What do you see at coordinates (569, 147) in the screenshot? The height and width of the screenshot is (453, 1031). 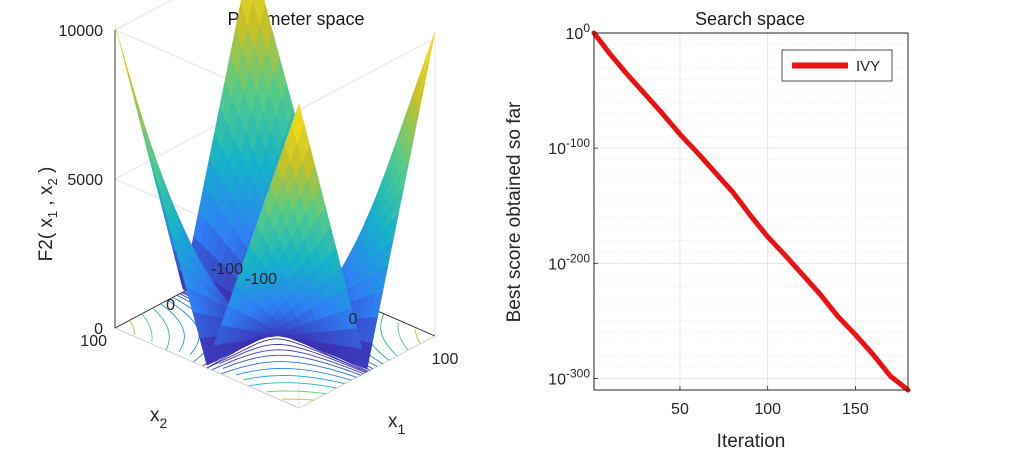 I see `y-tick-label: 10-100` at bounding box center [569, 147].